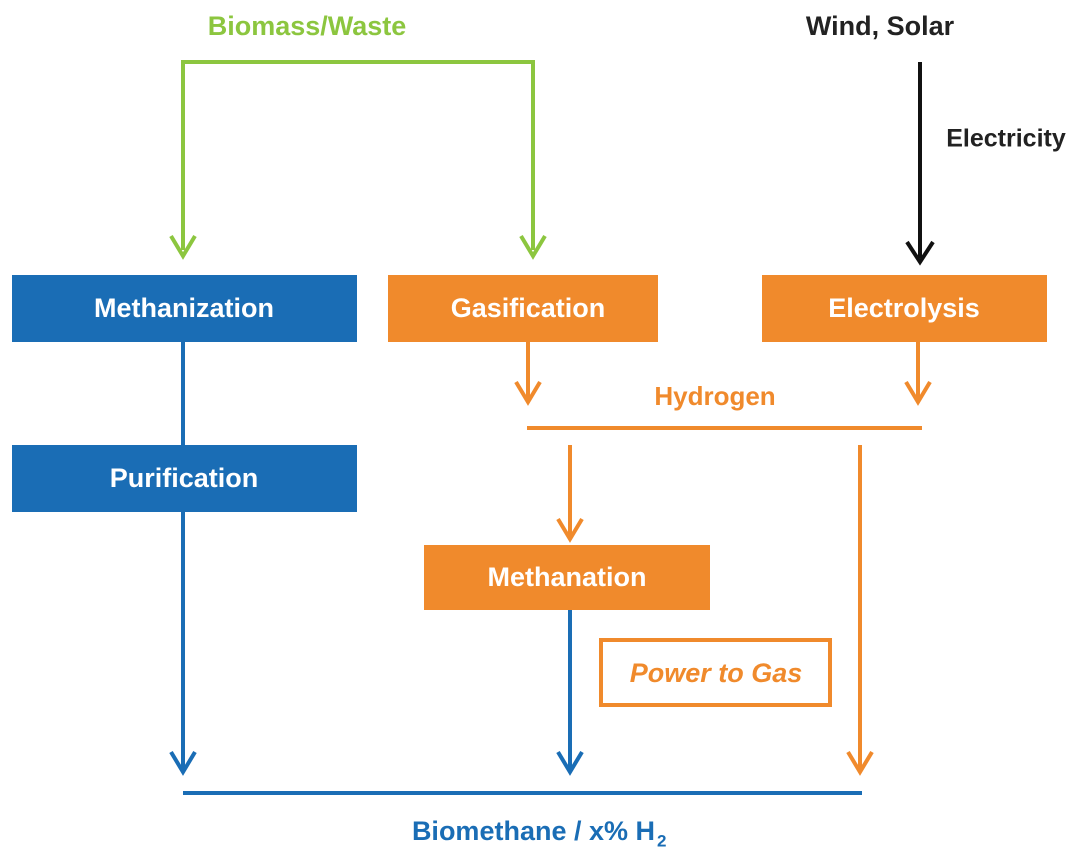  I want to click on source-label: Wind, Solar, so click(880, 26).